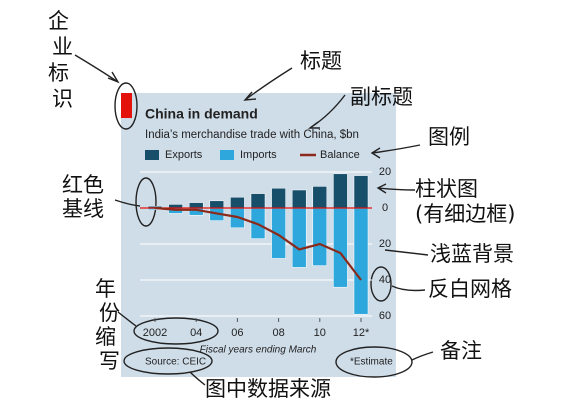 The image size is (572, 415). I want to click on annotation: 识, so click(62, 99).